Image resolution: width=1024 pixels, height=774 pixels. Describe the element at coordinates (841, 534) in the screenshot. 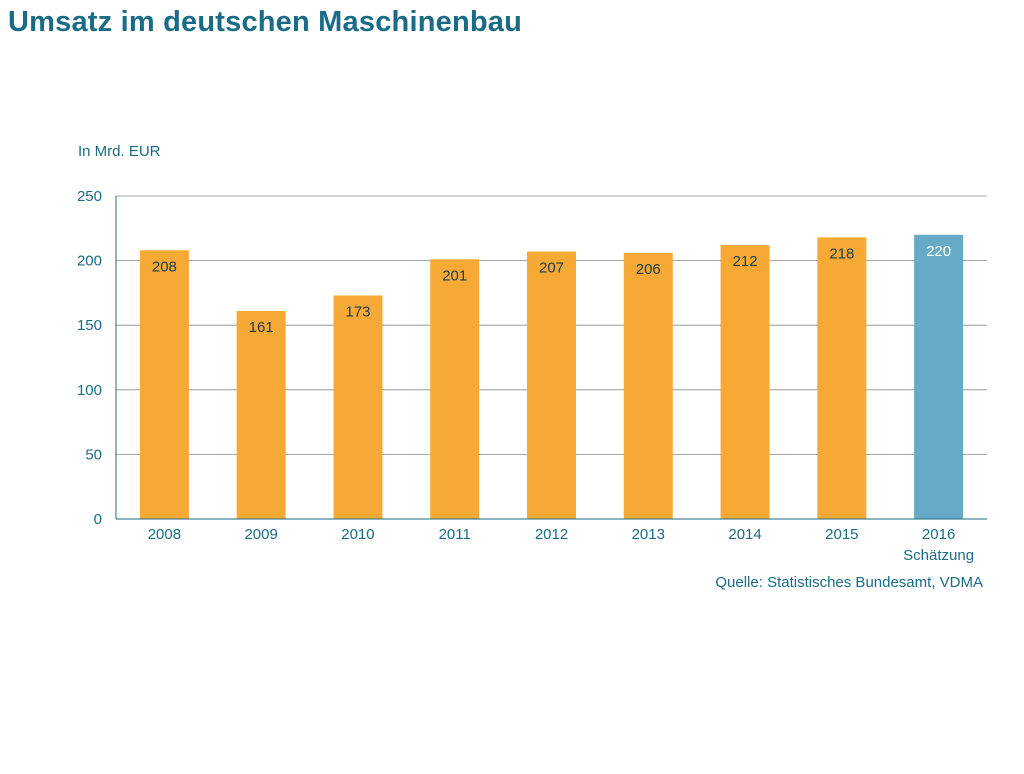

I see `x-tick-label: 2015` at that location.